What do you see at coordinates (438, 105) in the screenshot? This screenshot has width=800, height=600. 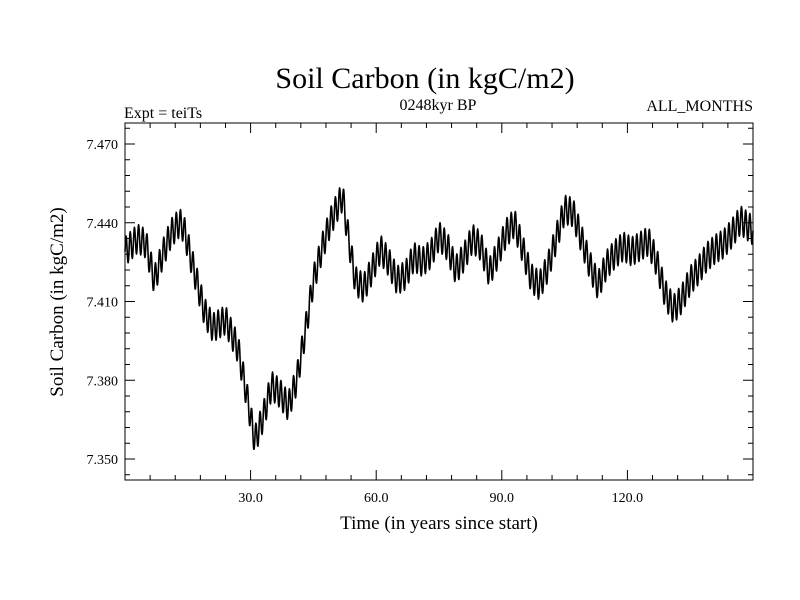 I see `chart-subtitle: 0248kyr BP` at bounding box center [438, 105].